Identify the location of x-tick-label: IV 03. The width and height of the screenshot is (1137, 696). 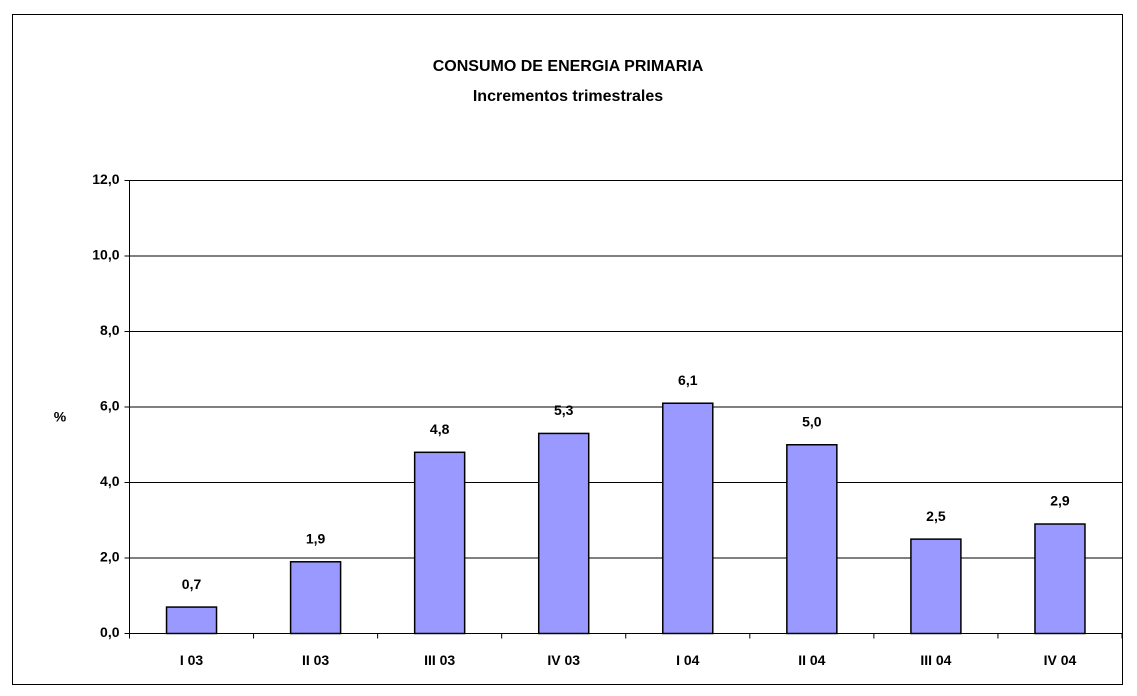
(563, 660).